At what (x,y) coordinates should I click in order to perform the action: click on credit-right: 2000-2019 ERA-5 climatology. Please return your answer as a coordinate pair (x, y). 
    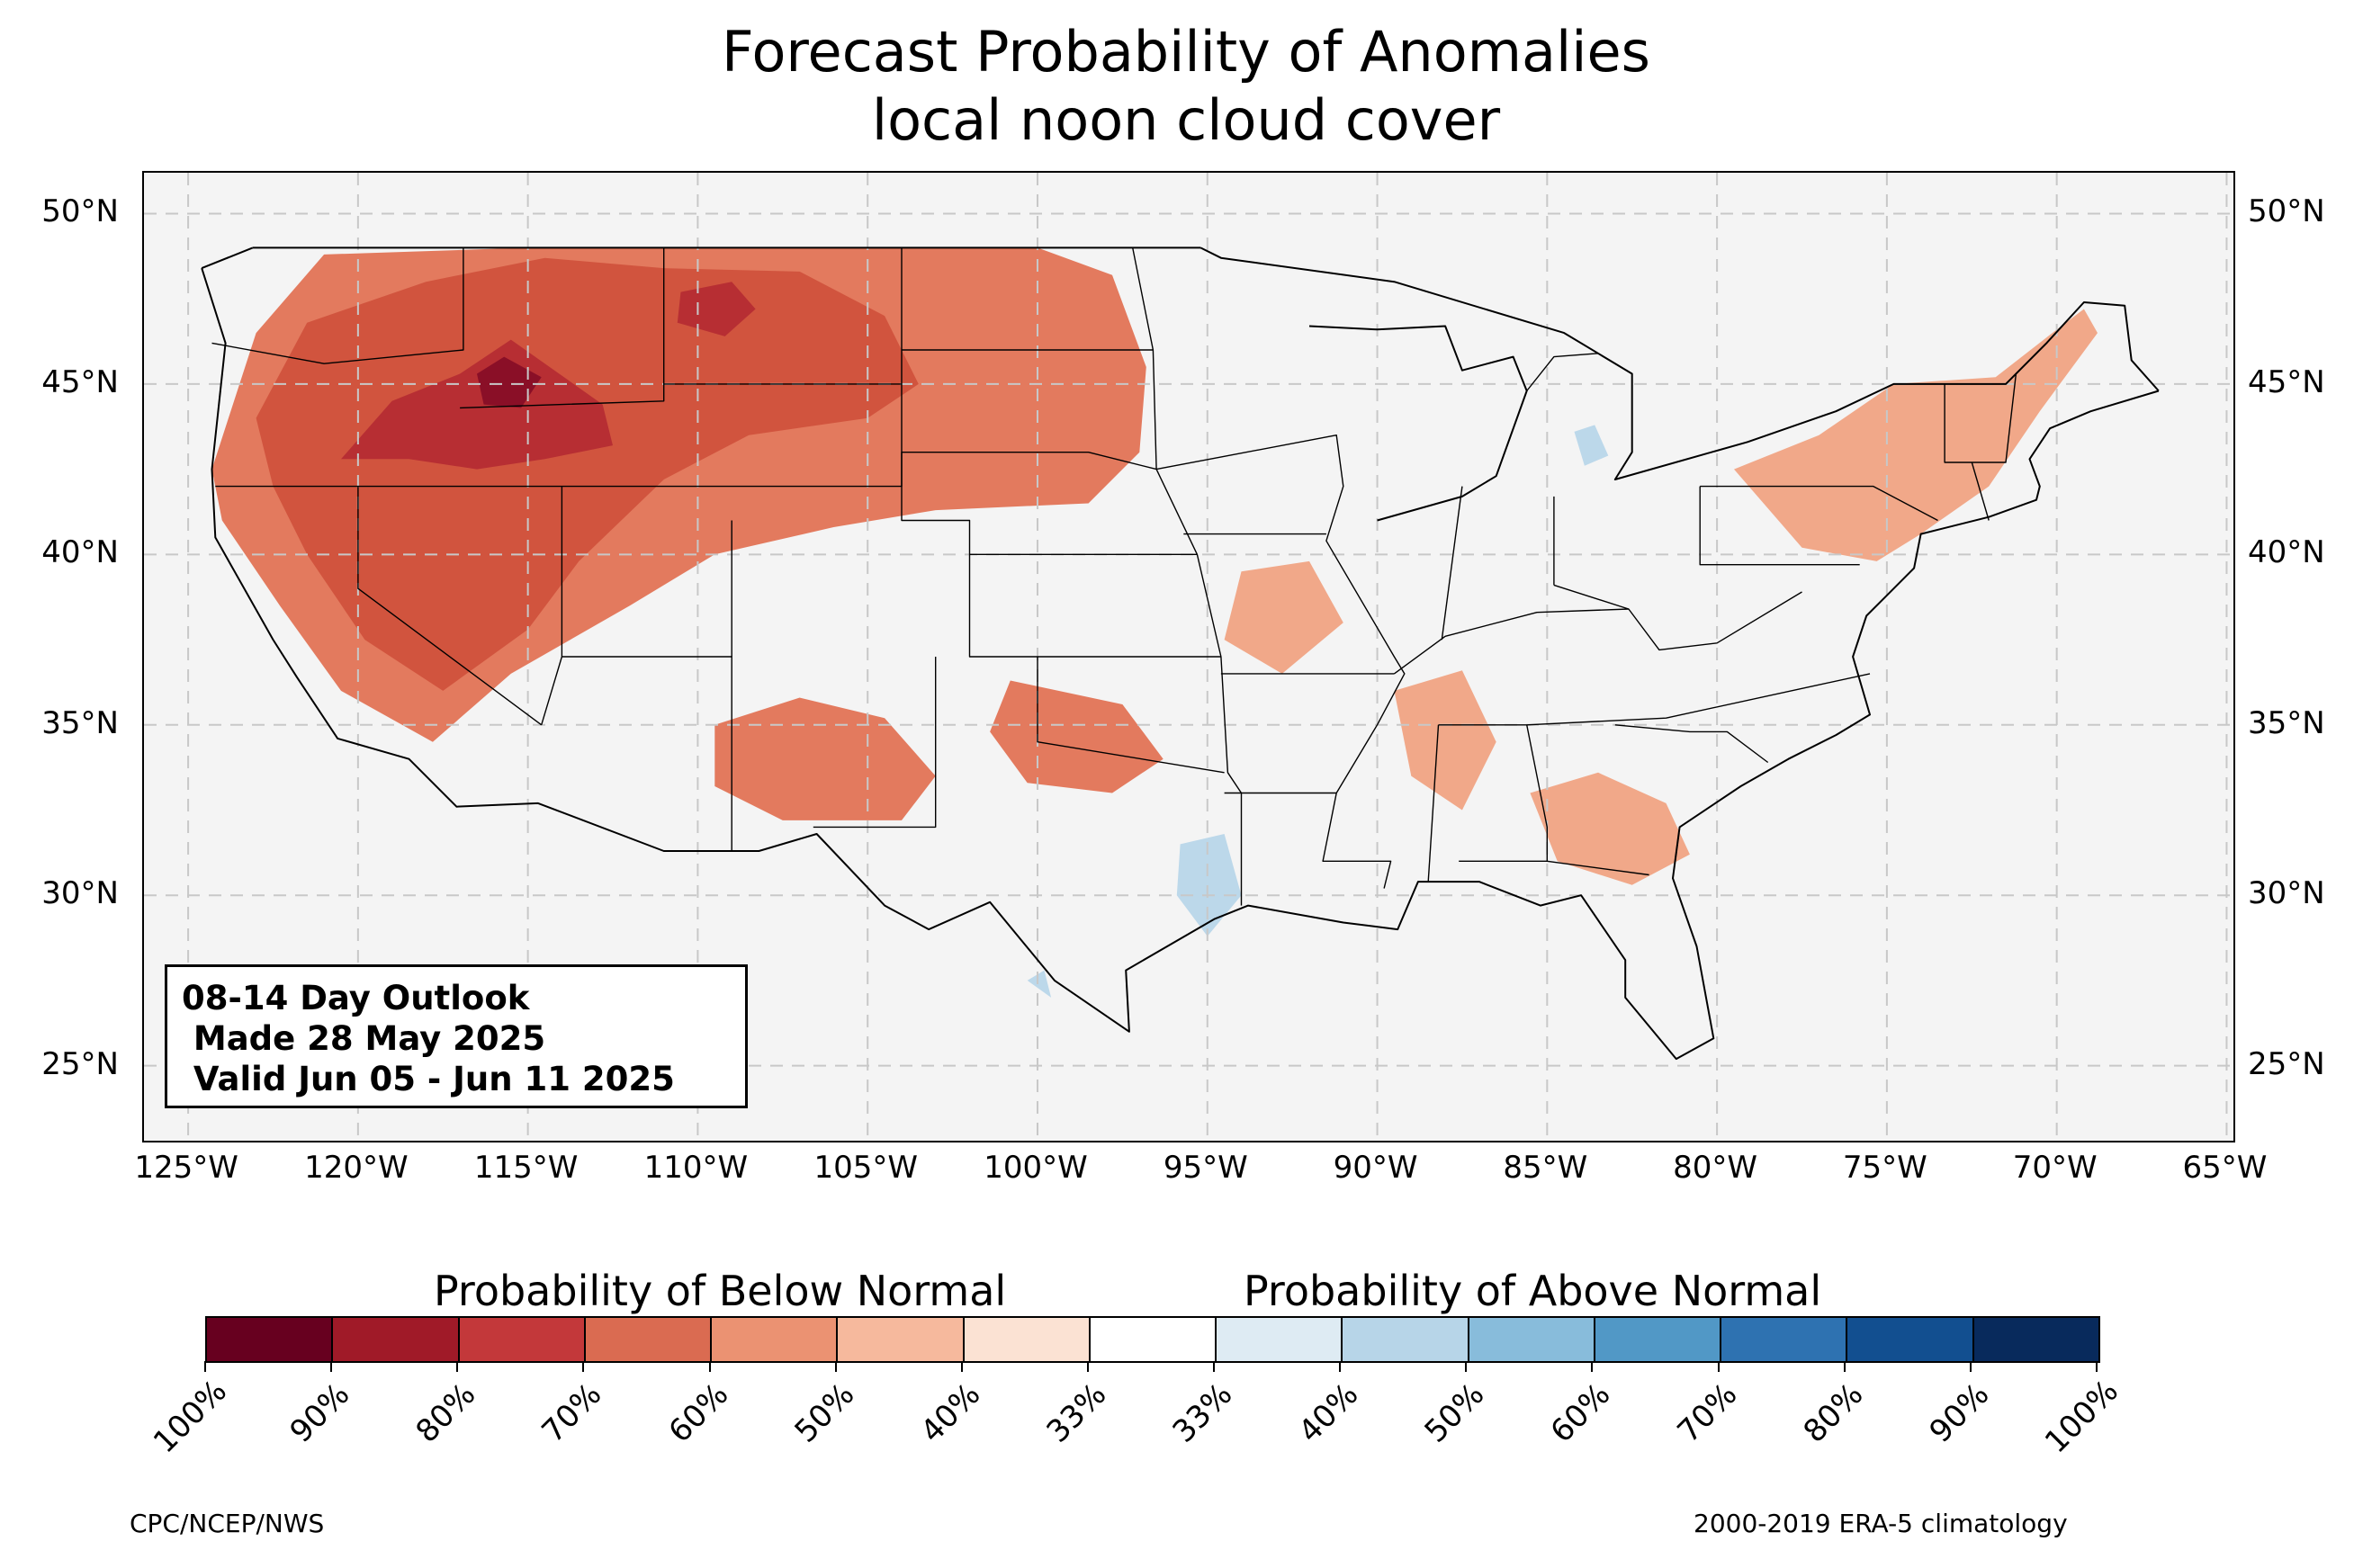
    Looking at the image, I should click on (1881, 1523).